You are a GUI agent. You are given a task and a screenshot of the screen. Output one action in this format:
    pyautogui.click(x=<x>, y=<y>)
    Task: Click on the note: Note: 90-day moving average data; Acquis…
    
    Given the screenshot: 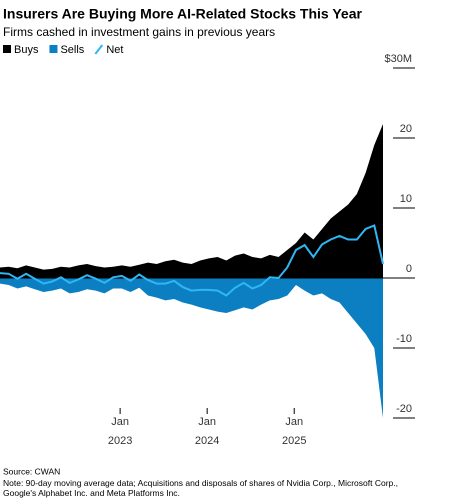 What is the action you would take?
    pyautogui.click(x=200, y=488)
    